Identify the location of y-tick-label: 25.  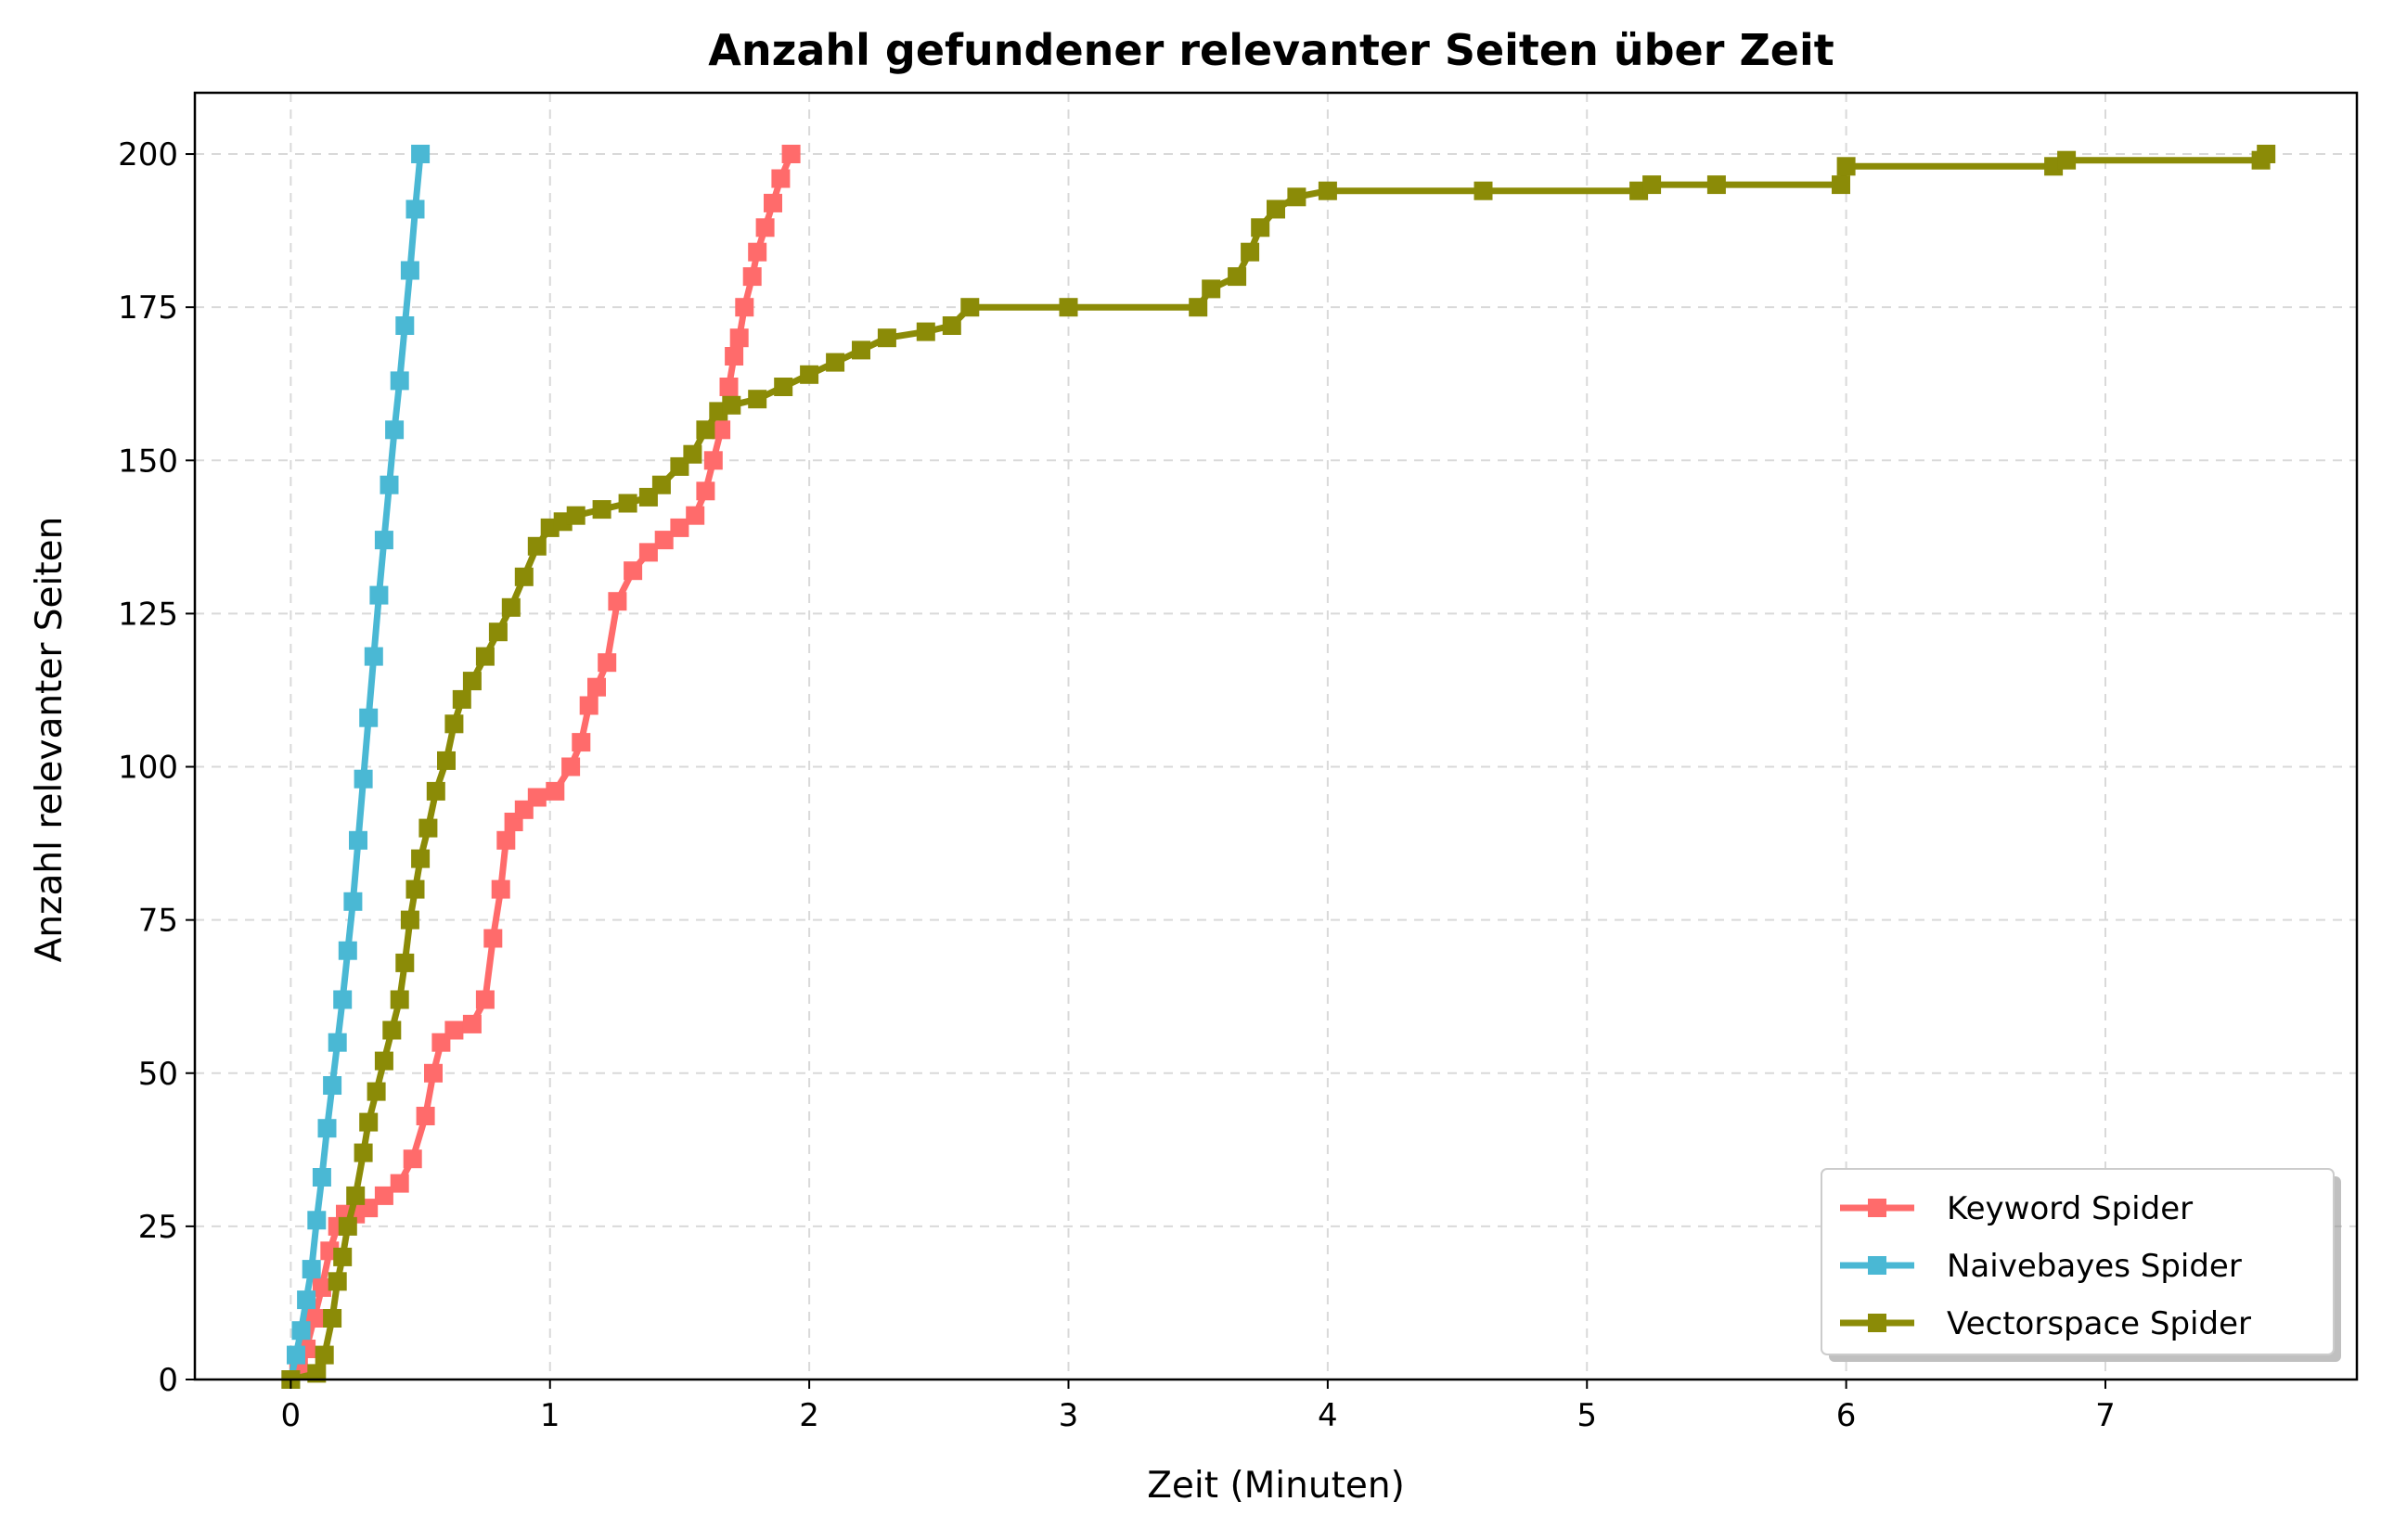
(158, 1227).